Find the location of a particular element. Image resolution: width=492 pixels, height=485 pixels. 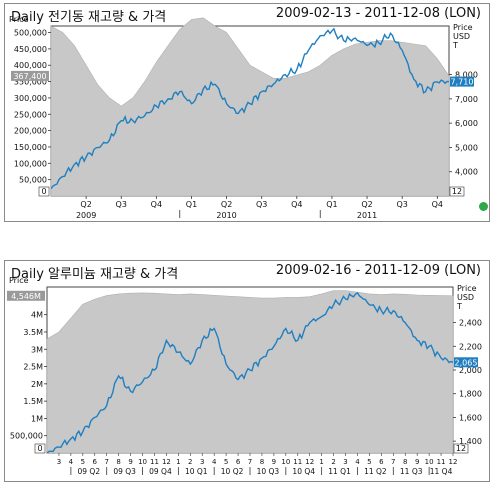

quarter-label: 10 Q2 is located at coordinates (232, 471).